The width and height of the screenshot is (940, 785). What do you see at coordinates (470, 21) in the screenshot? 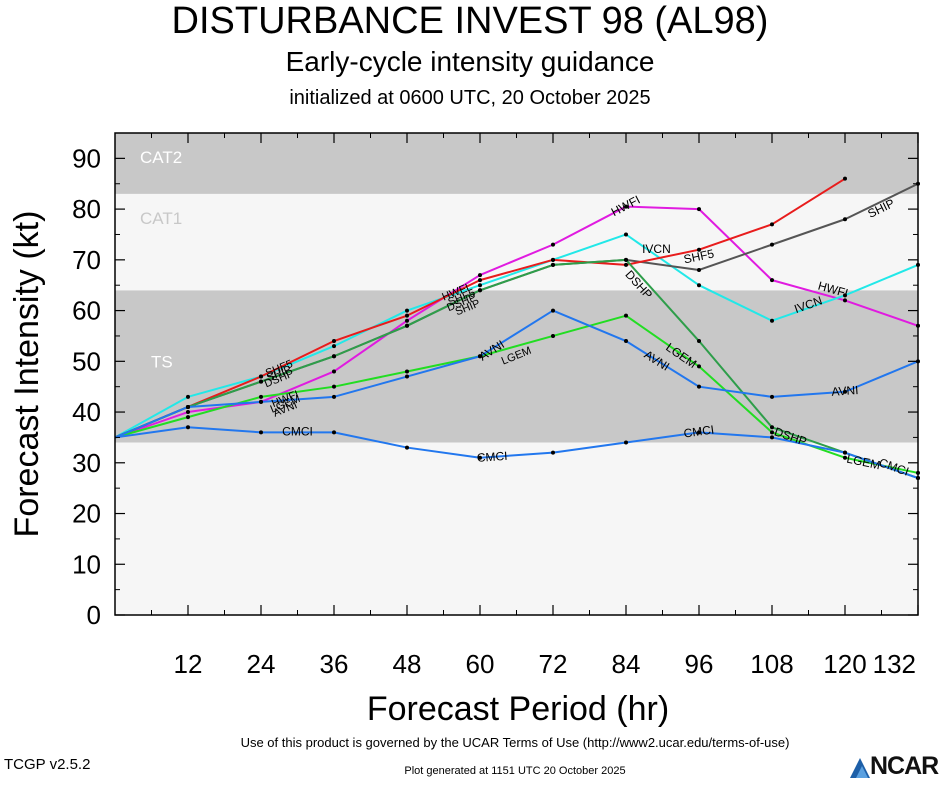
I see `chart-title: DISTURBANCE INVEST 98 (AL98)` at bounding box center [470, 21].